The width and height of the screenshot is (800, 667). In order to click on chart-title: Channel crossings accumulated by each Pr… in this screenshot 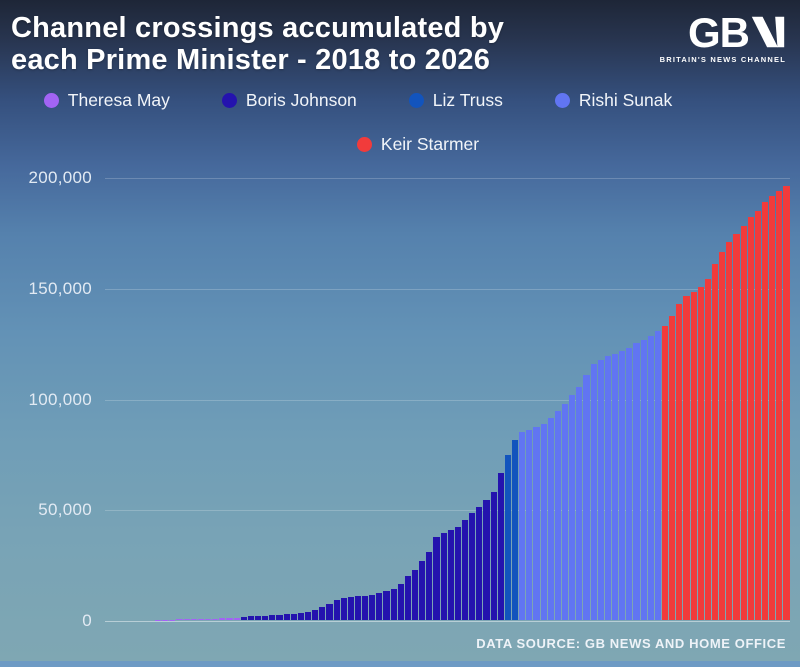, I will do `click(257, 44)`.